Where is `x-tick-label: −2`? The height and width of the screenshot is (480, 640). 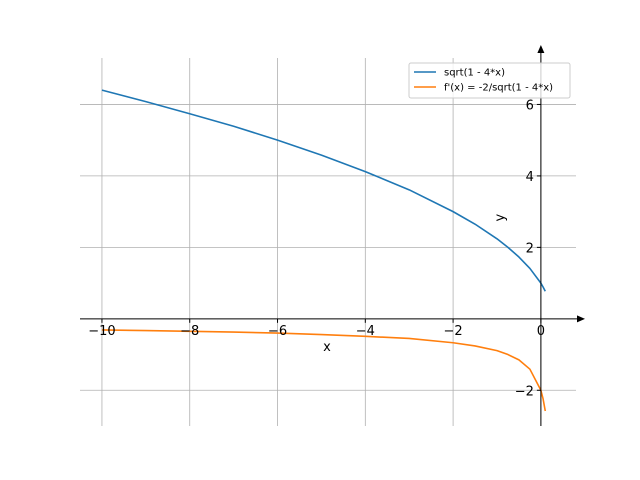
x-tick-label: −2 is located at coordinates (453, 331).